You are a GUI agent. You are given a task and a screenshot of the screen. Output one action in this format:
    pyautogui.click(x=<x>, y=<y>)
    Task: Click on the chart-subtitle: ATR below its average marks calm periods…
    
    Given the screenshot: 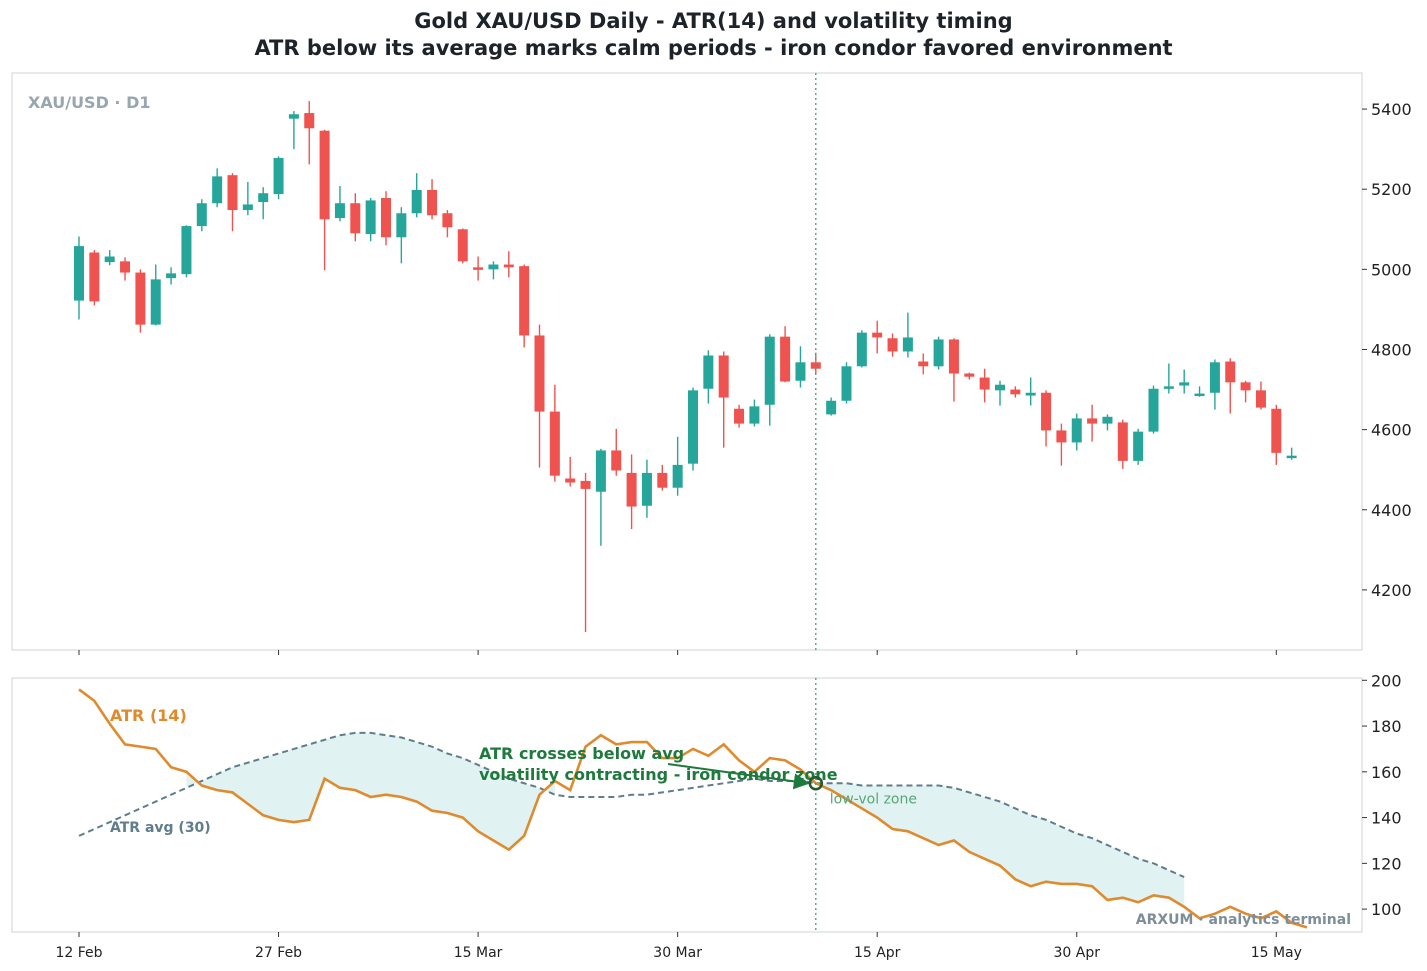 What is the action you would take?
    pyautogui.click(x=713, y=48)
    